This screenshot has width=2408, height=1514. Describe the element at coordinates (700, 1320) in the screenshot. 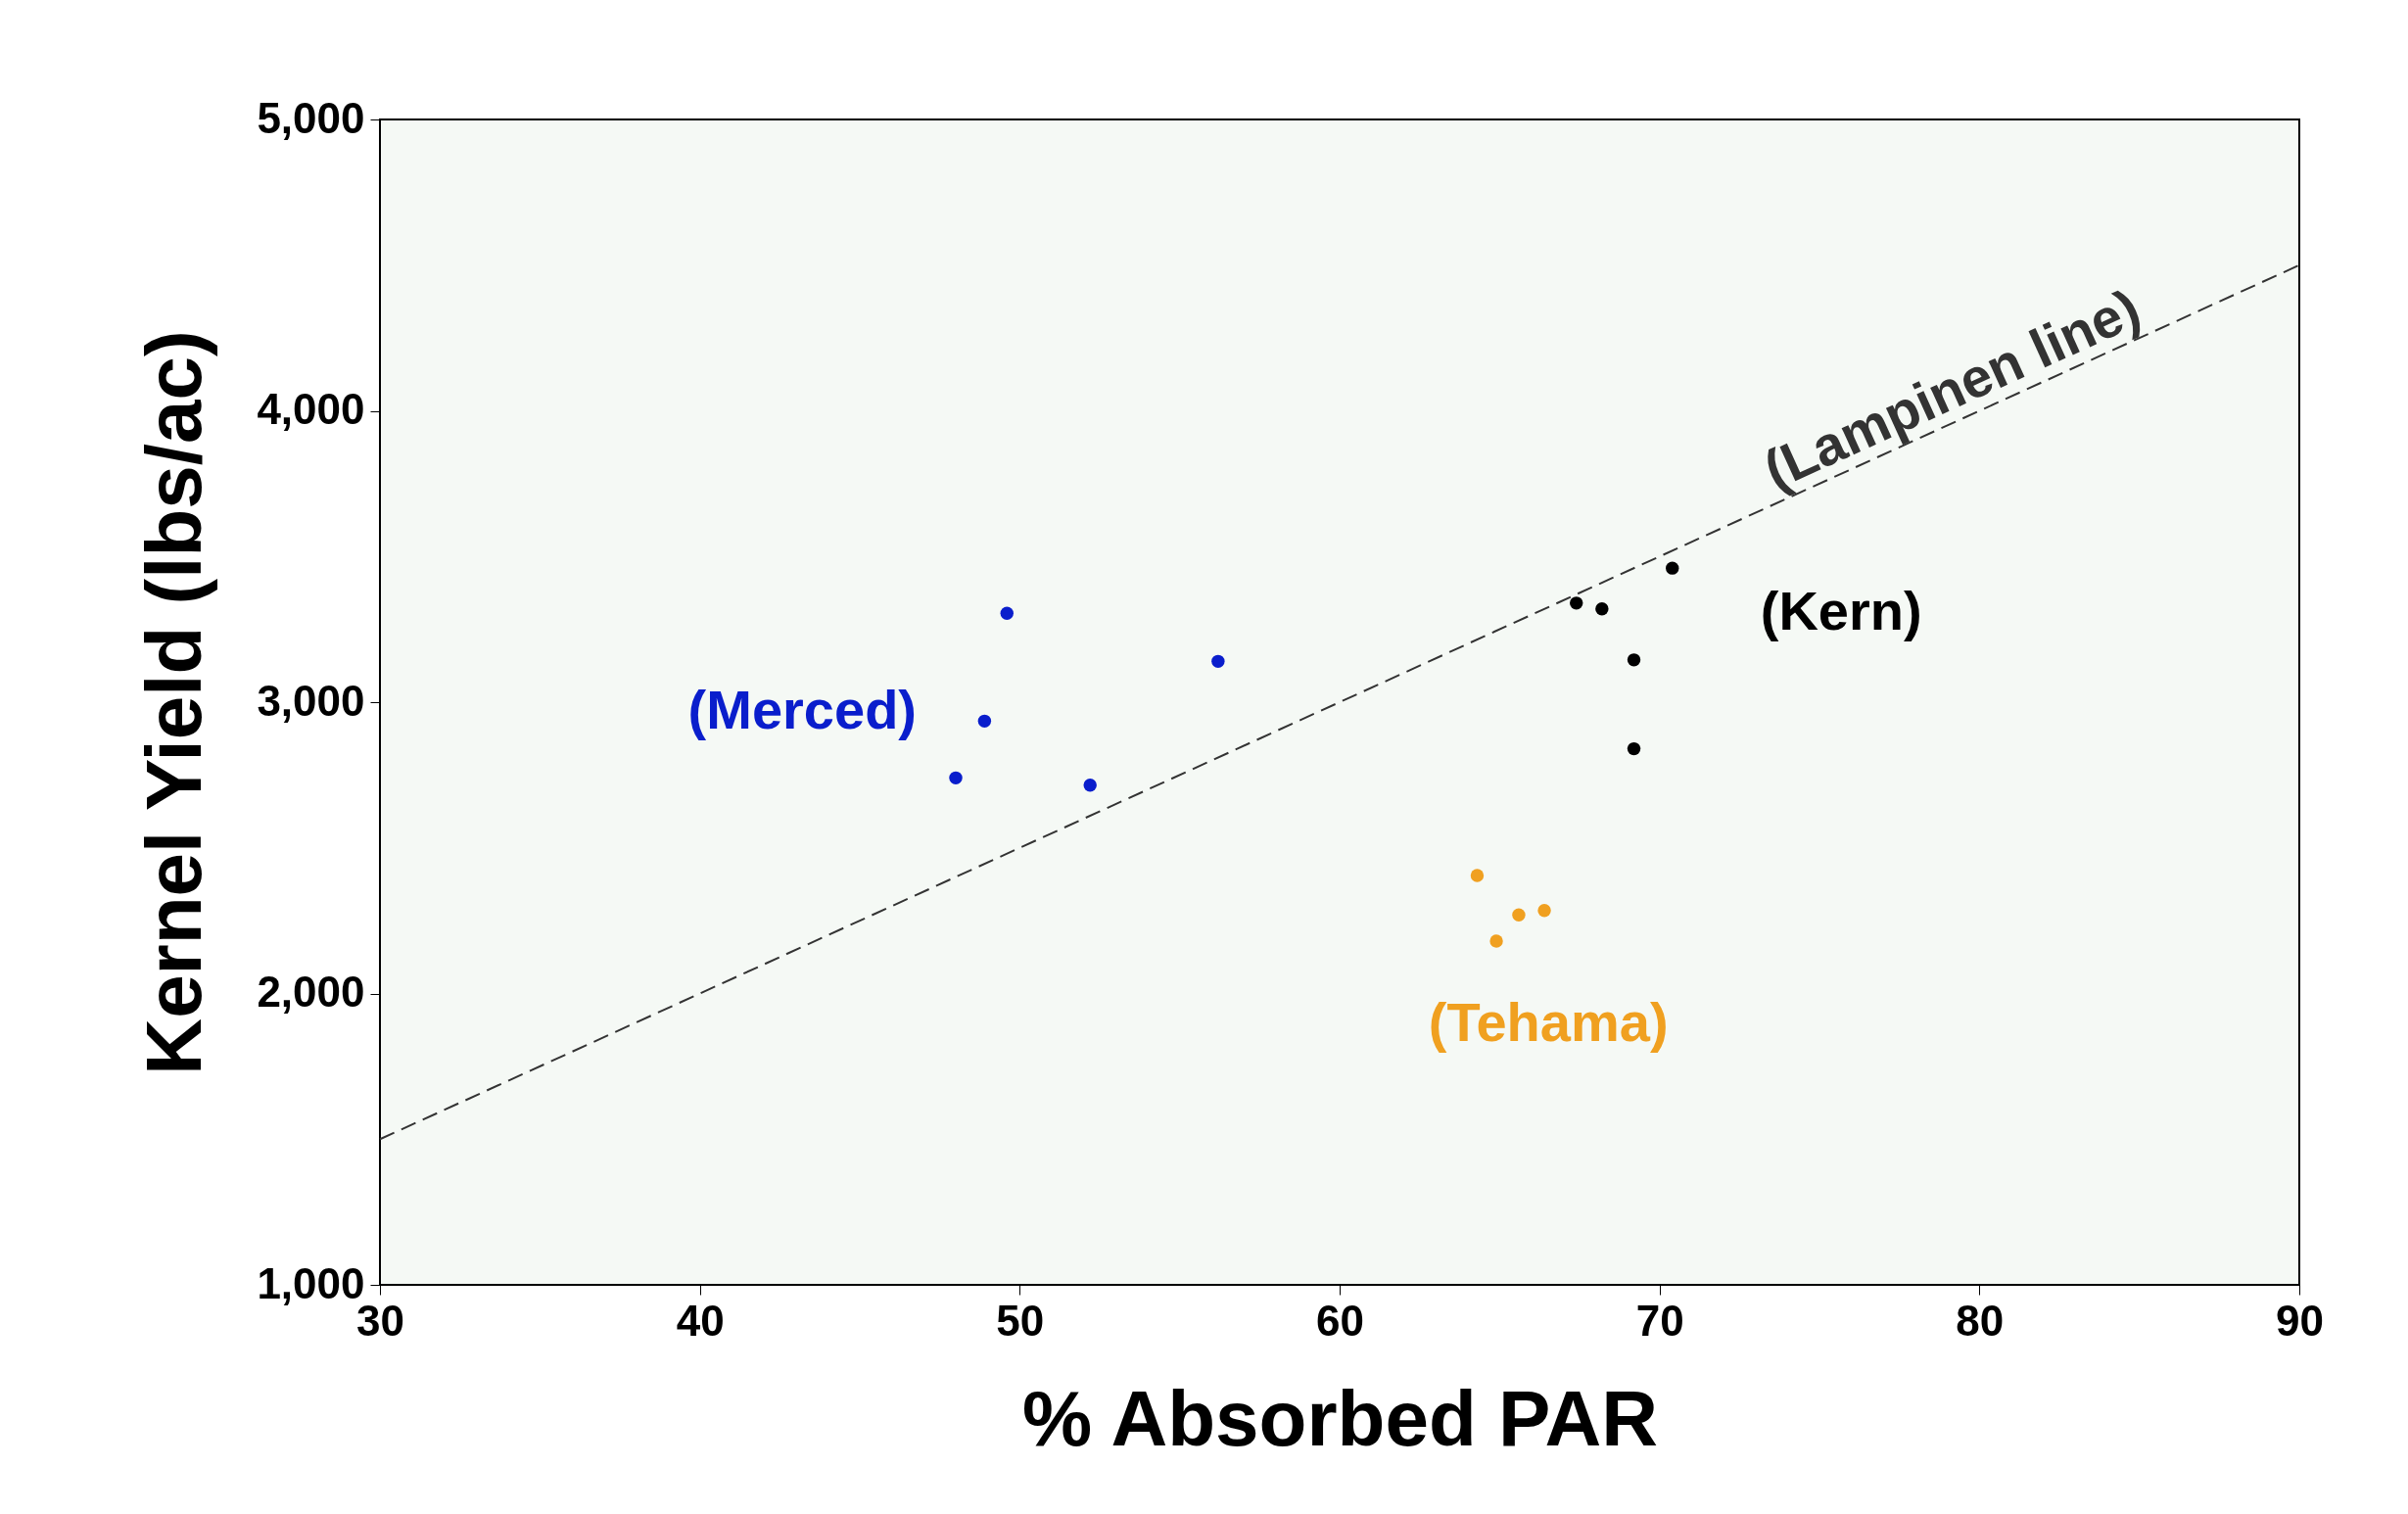

I see `x-tick-label: 40` at that location.